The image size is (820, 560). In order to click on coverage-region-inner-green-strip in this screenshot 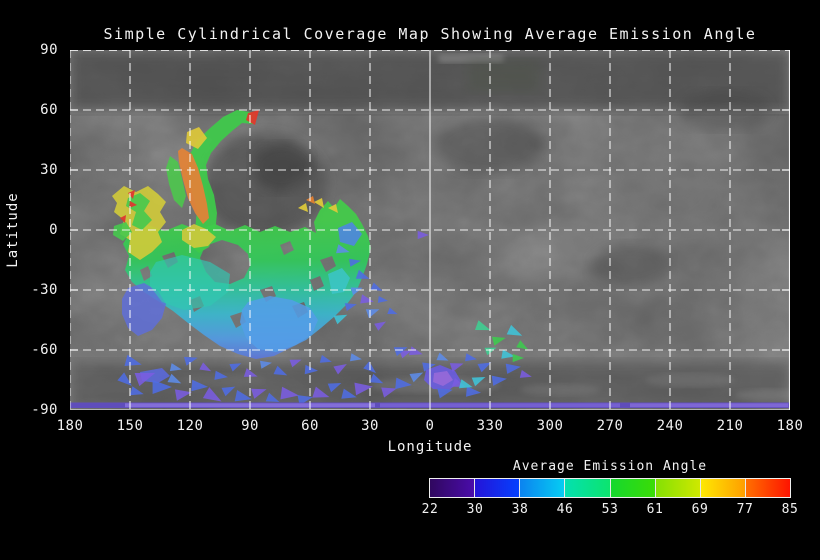, I will do `click(176, 182)`.